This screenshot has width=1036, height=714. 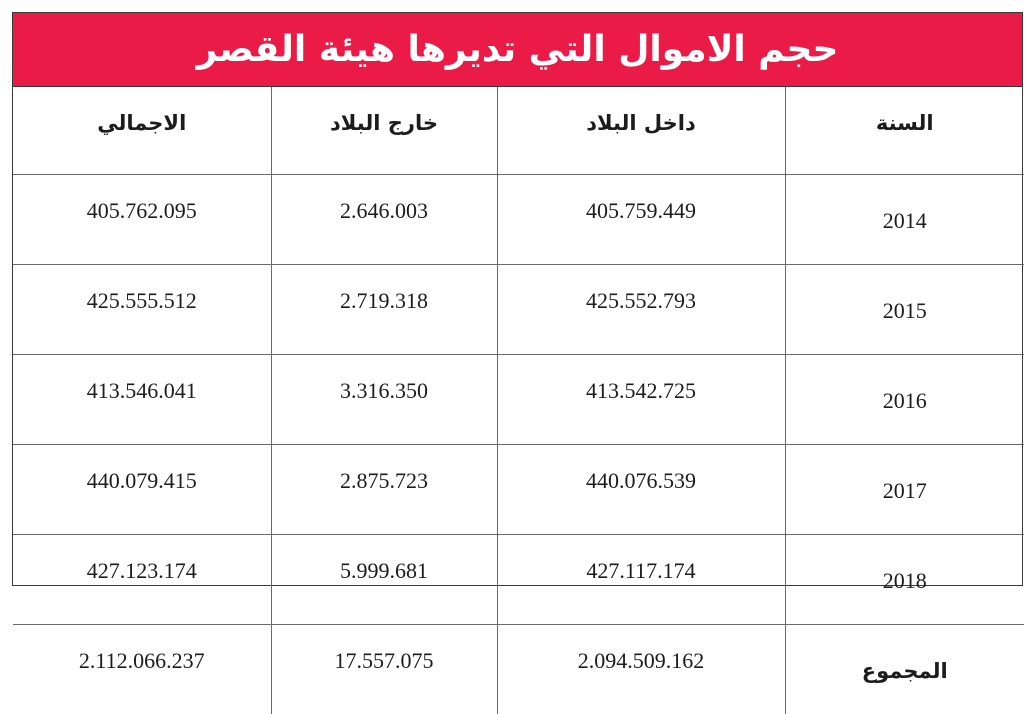 What do you see at coordinates (384, 131) in the screenshot?
I see `header-outside: خارج البلاد` at bounding box center [384, 131].